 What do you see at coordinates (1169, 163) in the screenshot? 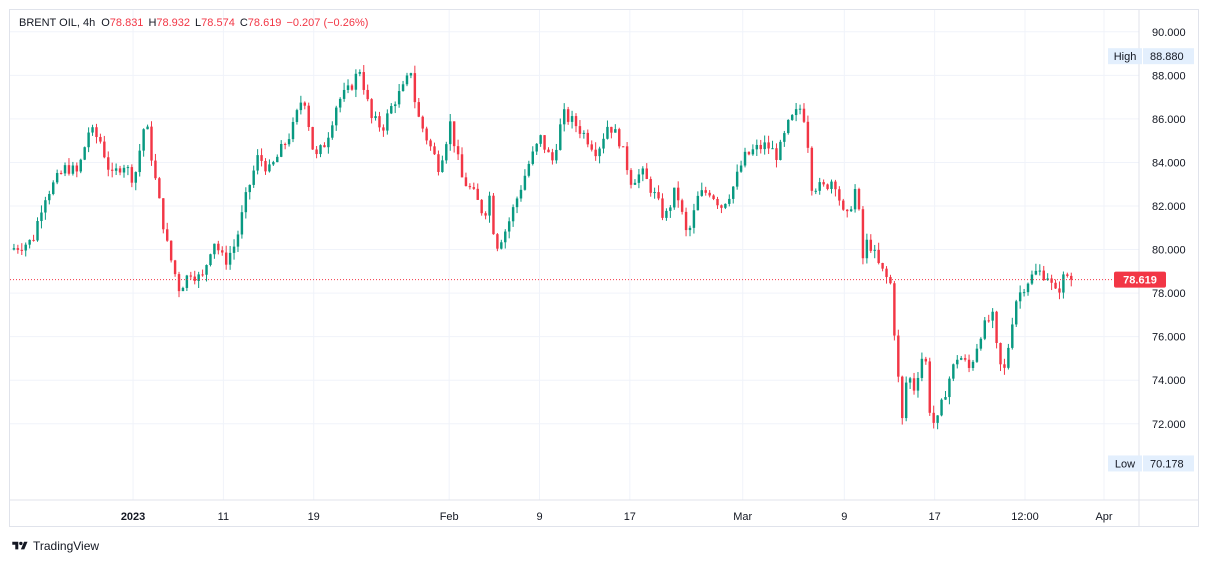
I see `y-tick-label: 84.000` at bounding box center [1169, 163].